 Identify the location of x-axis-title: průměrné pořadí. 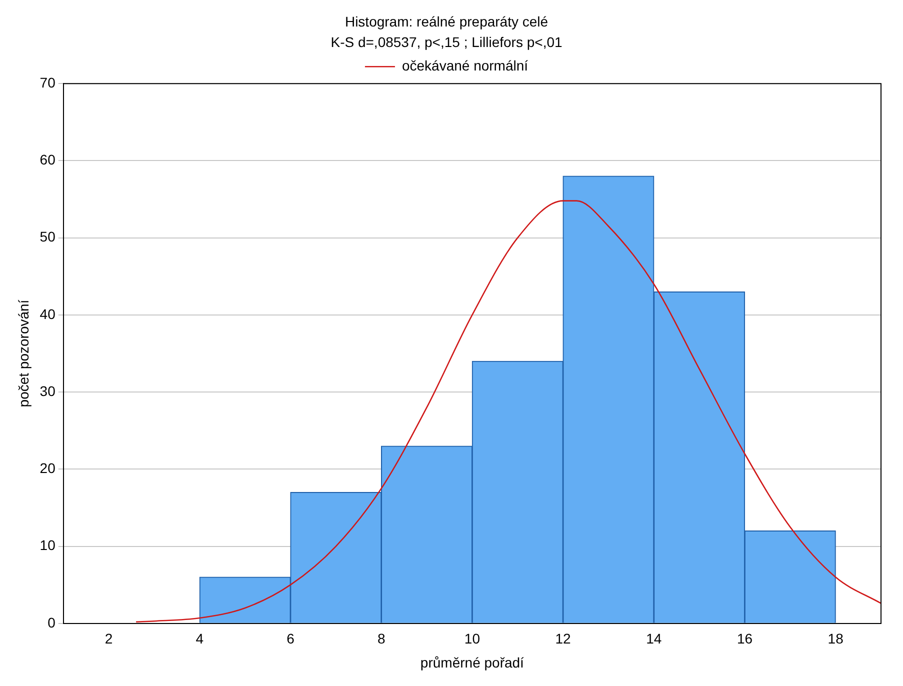
(472, 662).